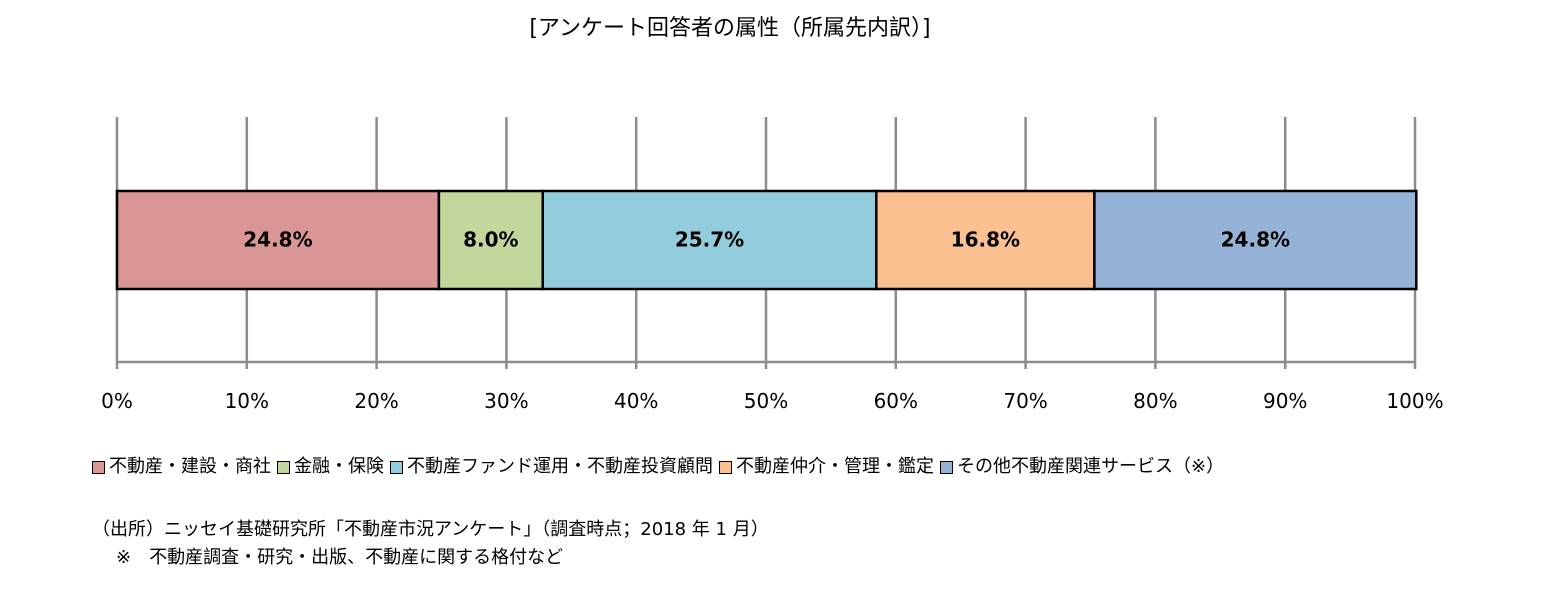 Image resolution: width=1548 pixels, height=611 pixels. What do you see at coordinates (1155, 401) in the screenshot?
I see `x-tick-label: 80%` at bounding box center [1155, 401].